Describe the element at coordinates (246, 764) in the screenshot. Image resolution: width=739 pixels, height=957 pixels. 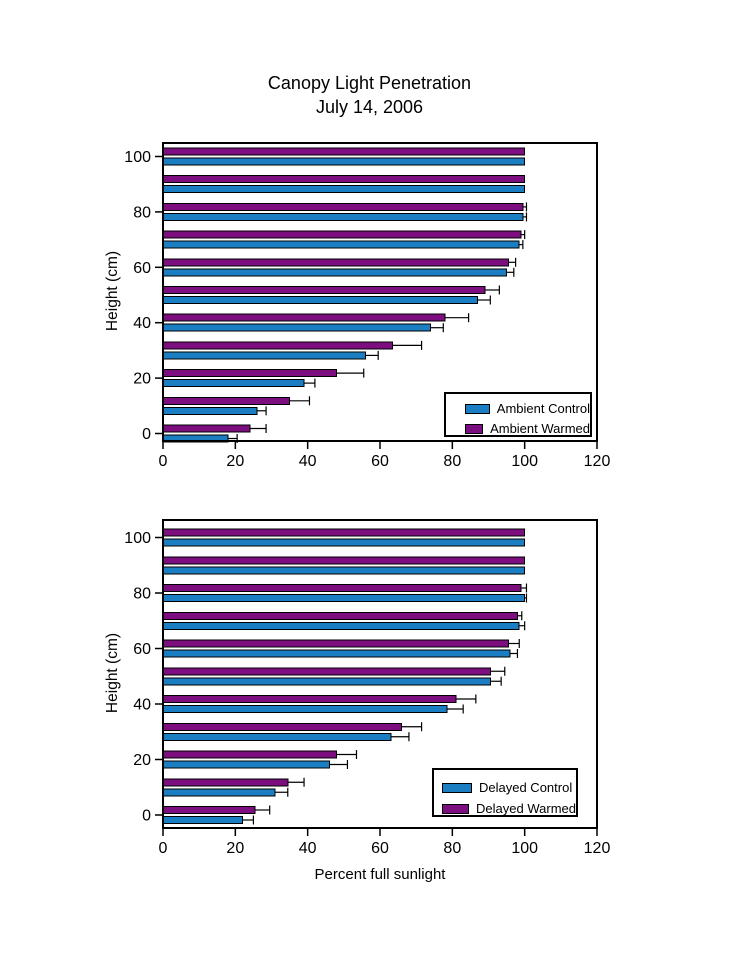
I see `bar-delayed-control-h20` at that location.